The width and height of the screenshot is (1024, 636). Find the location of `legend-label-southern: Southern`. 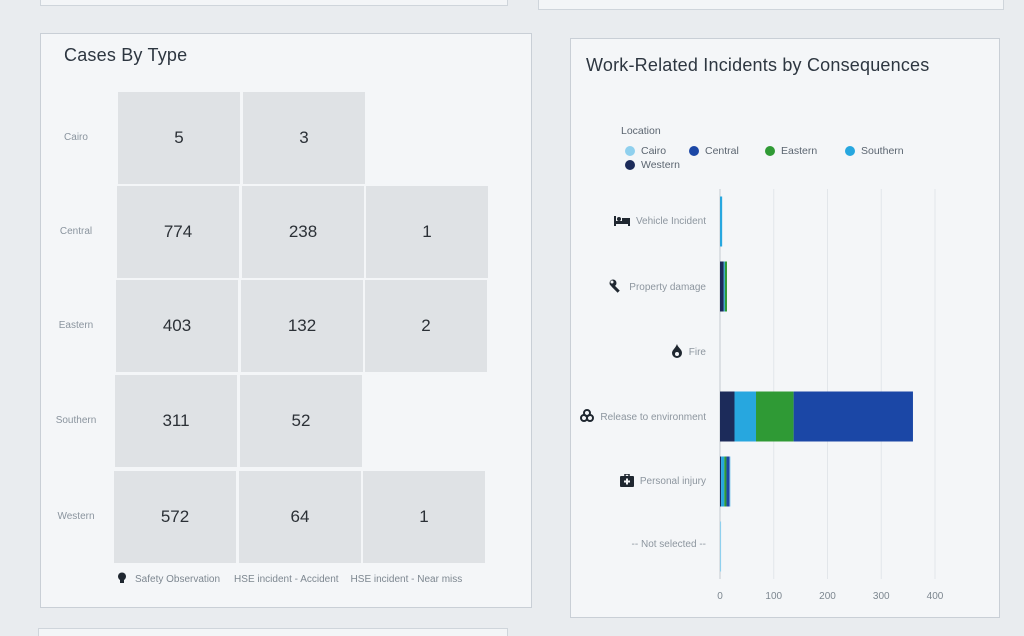

legend-label-southern: Southern is located at coordinates (882, 151).